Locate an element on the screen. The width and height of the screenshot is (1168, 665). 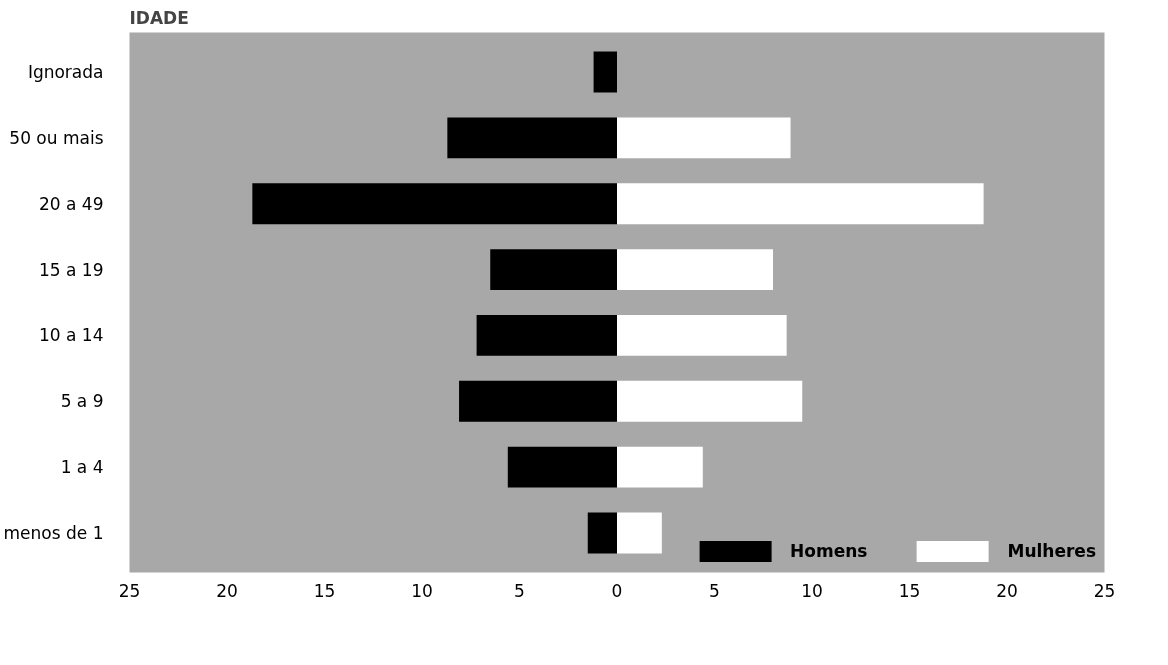
y-tick-label: 10 a 14 is located at coordinates (71, 335).